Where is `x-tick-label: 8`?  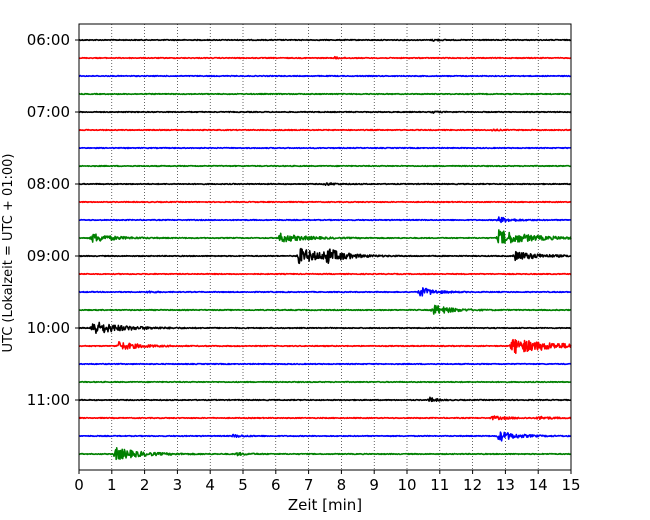
x-tick-label: 8 is located at coordinates (342, 485).